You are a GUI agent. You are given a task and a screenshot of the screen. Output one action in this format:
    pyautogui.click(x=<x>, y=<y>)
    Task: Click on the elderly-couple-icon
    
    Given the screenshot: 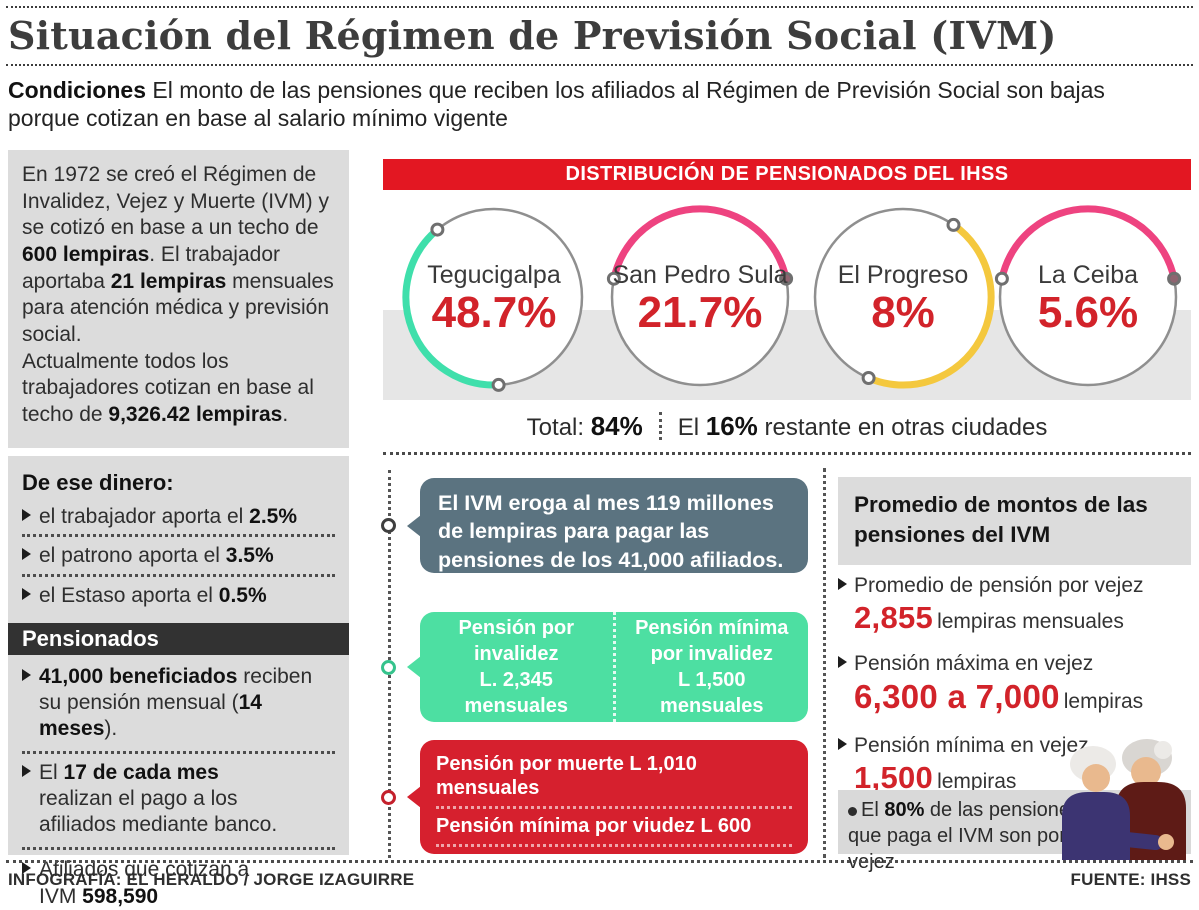 What is the action you would take?
    pyautogui.click(x=1124, y=799)
    